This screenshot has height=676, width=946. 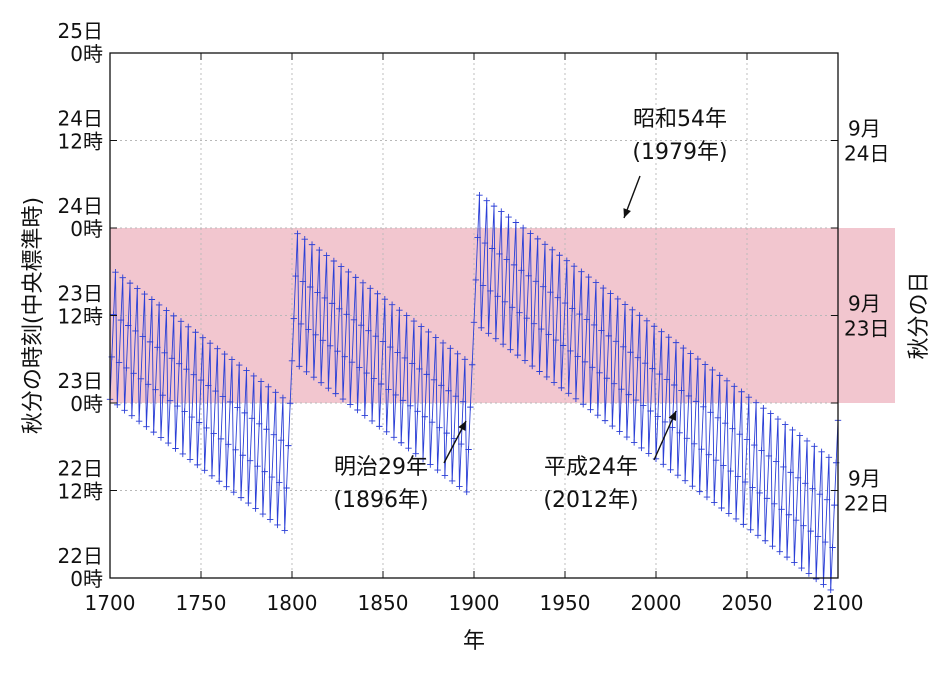 I want to click on y-tick-label-day: 24日, so click(x=80, y=206).